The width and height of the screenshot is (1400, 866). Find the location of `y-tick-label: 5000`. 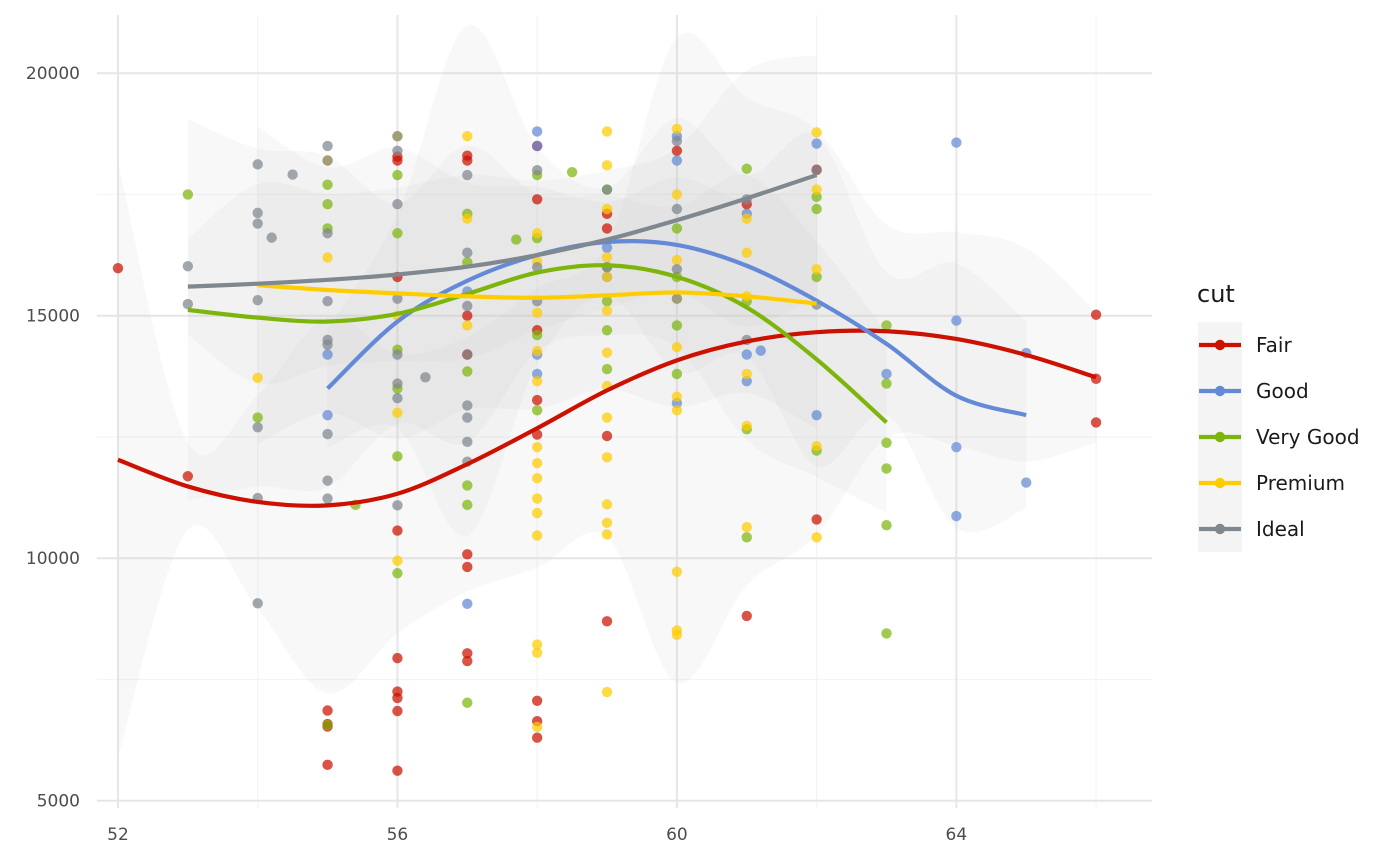

y-tick-label: 5000 is located at coordinates (58, 802).